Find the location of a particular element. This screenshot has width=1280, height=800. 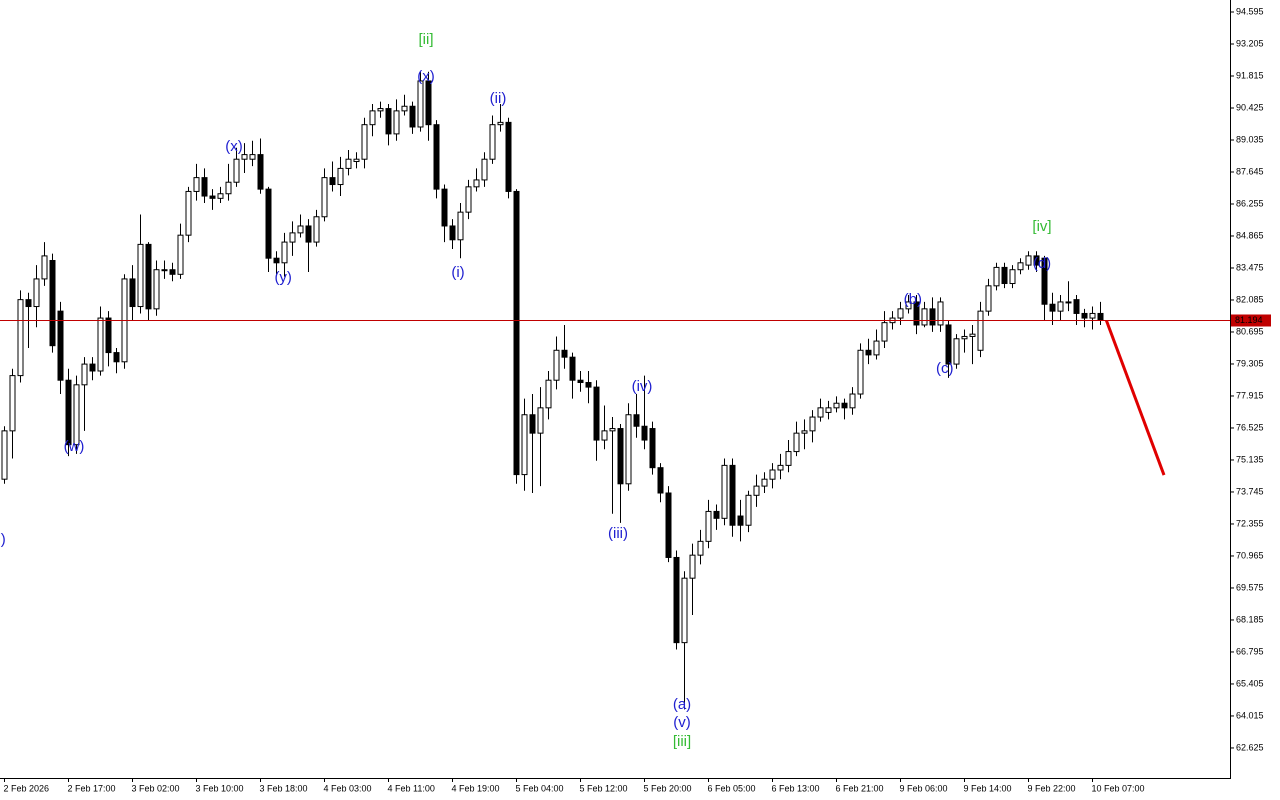

x-tick-label: 6 Feb 05:00 is located at coordinates (732, 788).